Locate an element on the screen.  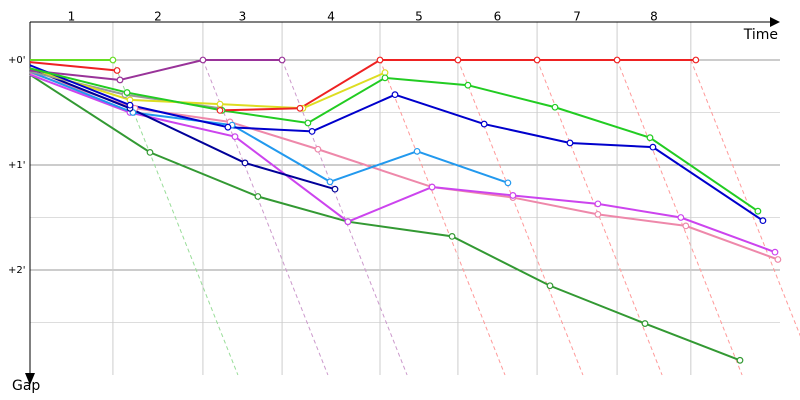
lap-label: 3 is located at coordinates (243, 17).